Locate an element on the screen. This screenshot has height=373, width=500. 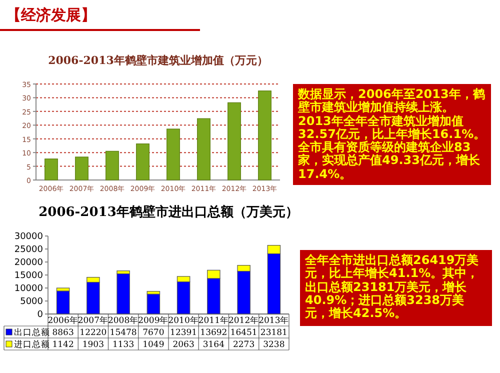
data-label: 1049 is located at coordinates (153, 345).